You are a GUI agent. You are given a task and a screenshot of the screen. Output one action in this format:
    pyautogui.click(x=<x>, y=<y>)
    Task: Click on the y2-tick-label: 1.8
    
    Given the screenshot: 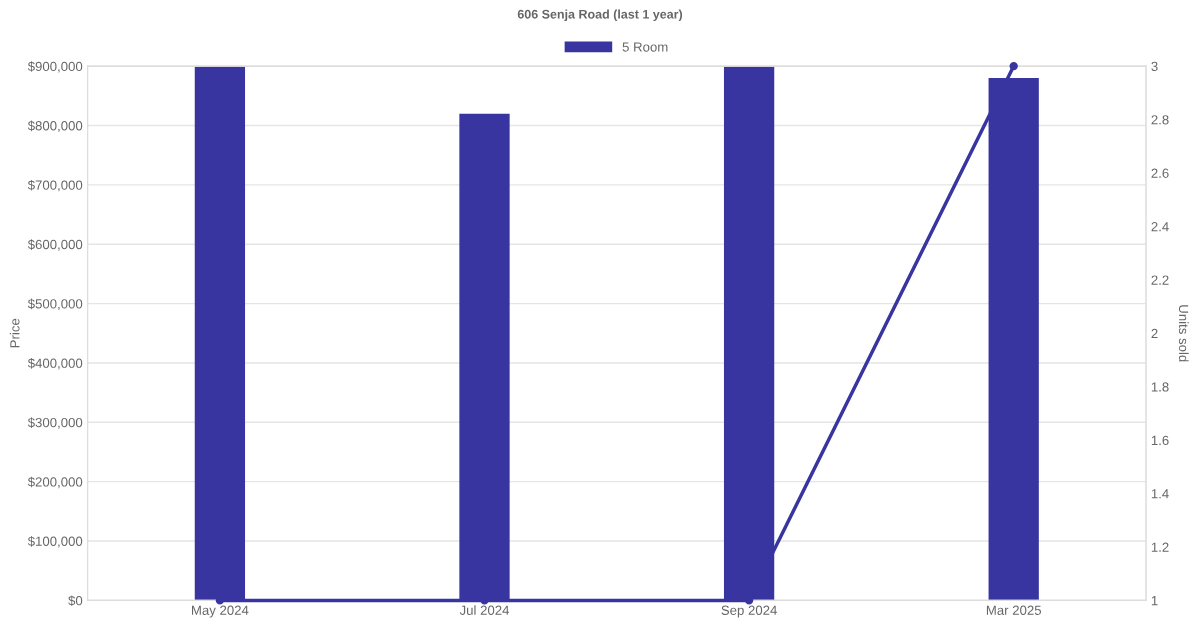 What is the action you would take?
    pyautogui.click(x=1160, y=387)
    